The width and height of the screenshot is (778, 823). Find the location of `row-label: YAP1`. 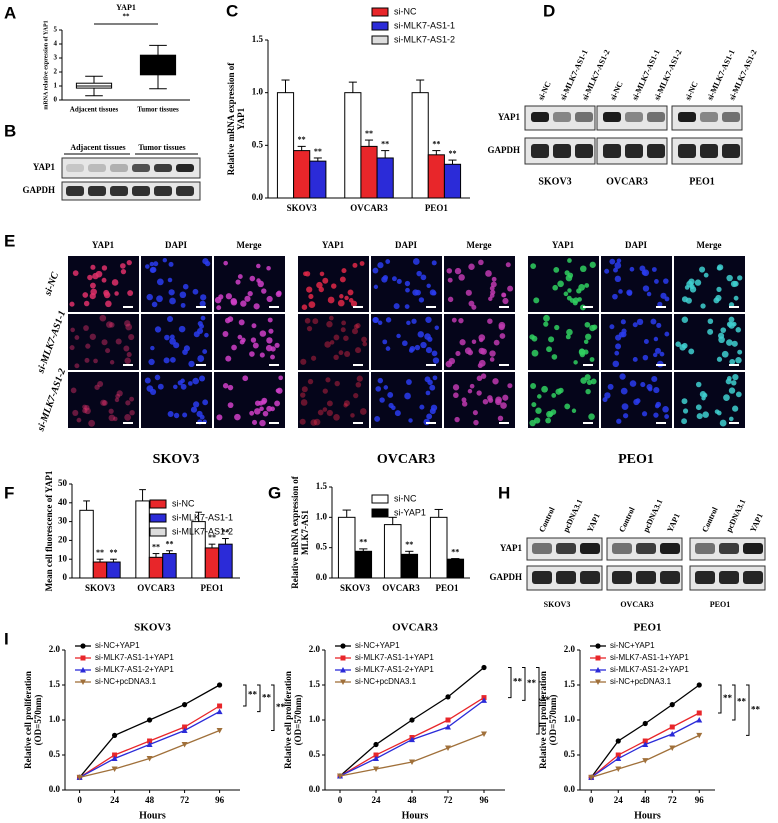

row-label: YAP1 is located at coordinates (509, 117).